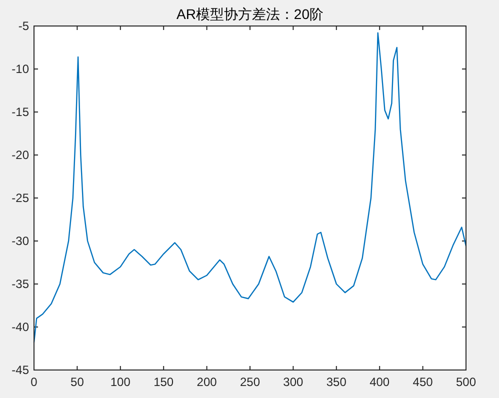  Describe the element at coordinates (21, 112) in the screenshot. I see `y-tick-label: -15` at that location.